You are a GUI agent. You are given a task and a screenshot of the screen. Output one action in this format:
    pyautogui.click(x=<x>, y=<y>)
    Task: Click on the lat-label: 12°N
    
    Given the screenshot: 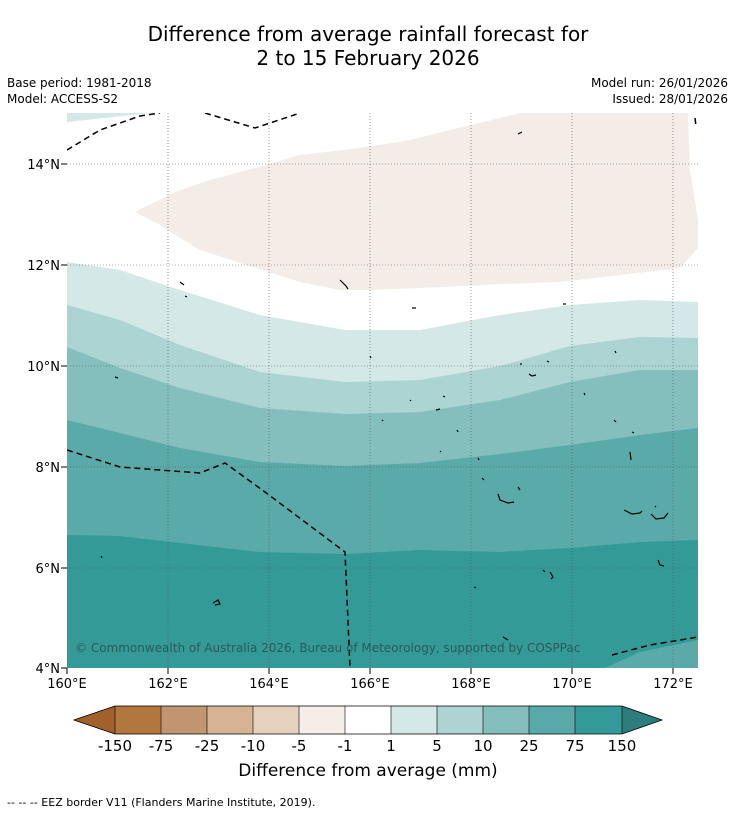 What is the action you would take?
    pyautogui.click(x=43, y=266)
    